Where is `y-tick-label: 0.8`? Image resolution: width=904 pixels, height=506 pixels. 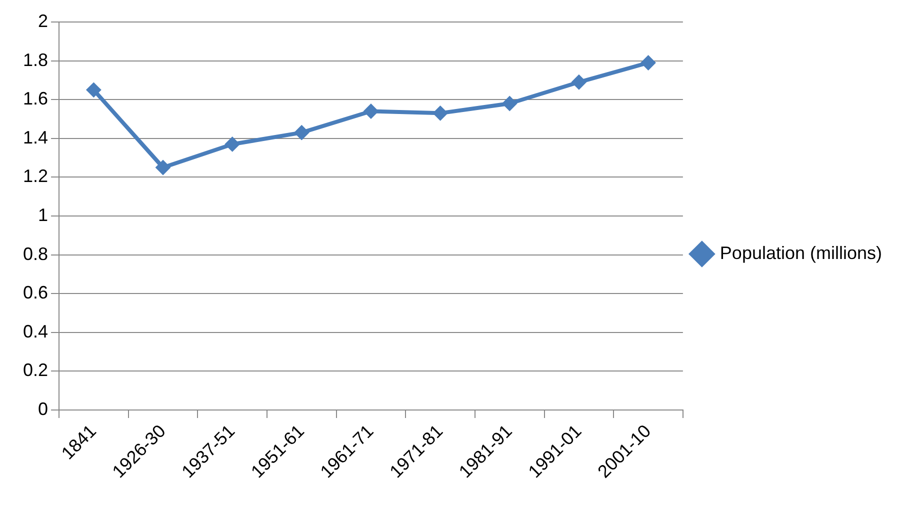
y-tick-label: 0.8 is located at coordinates (35, 254).